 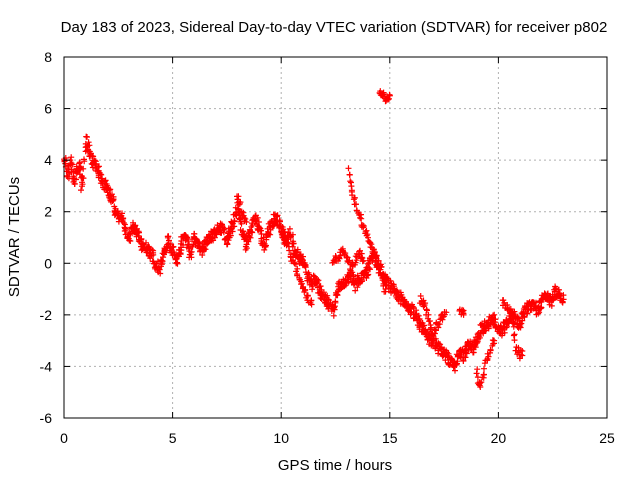 I want to click on x-tick-label: 0, so click(x=64, y=438).